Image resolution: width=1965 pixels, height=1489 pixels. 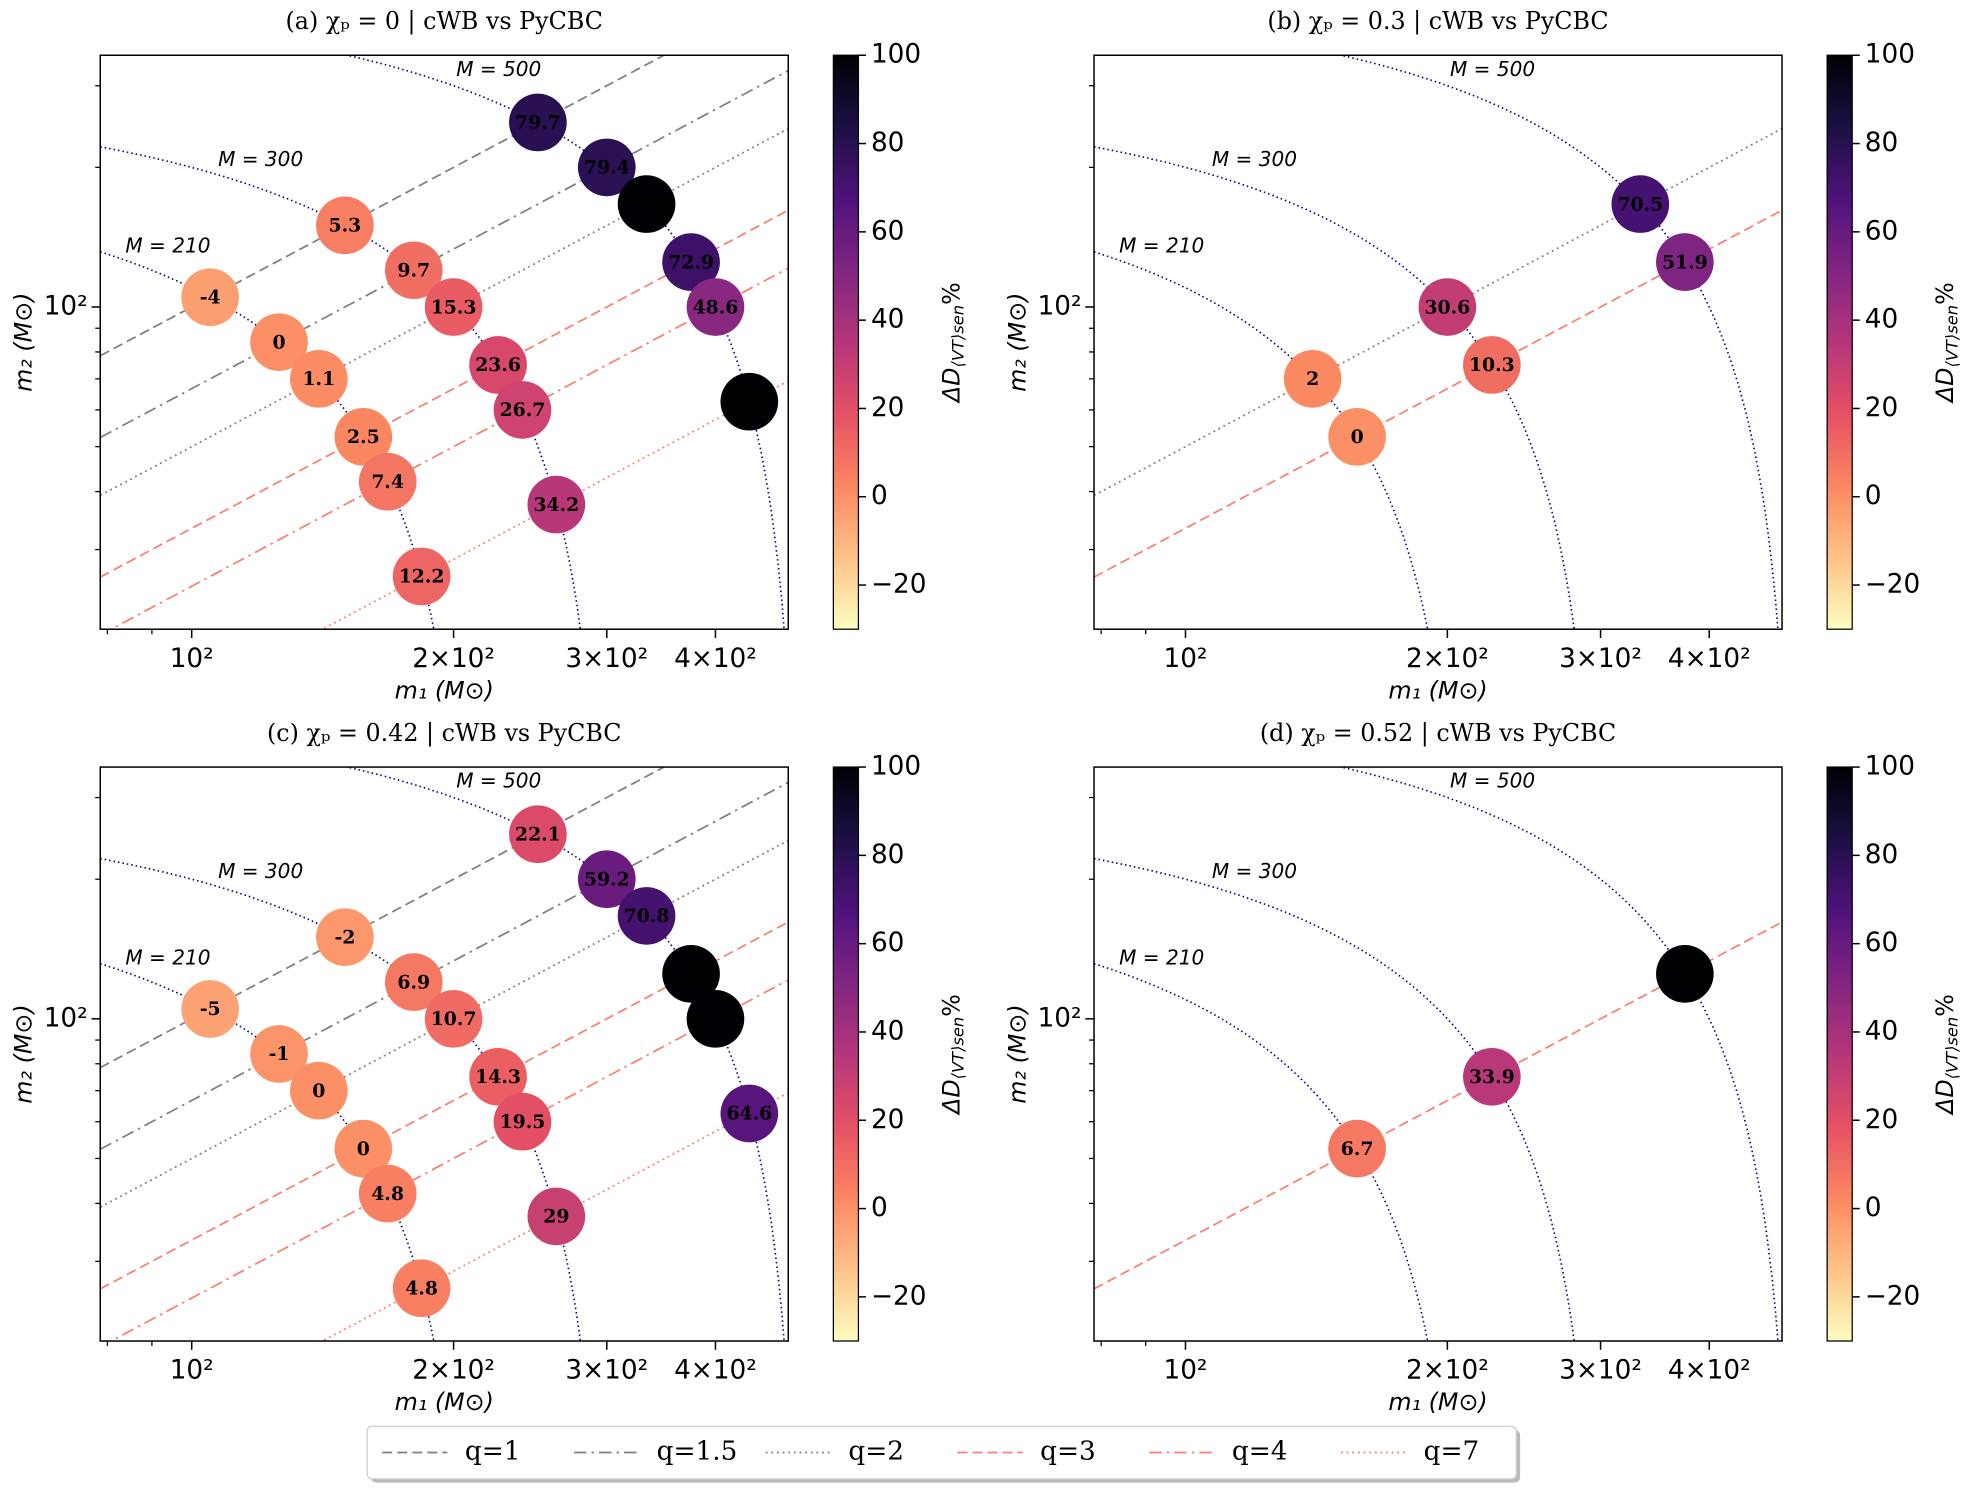 I want to click on point-label: -5, so click(x=210, y=1009).